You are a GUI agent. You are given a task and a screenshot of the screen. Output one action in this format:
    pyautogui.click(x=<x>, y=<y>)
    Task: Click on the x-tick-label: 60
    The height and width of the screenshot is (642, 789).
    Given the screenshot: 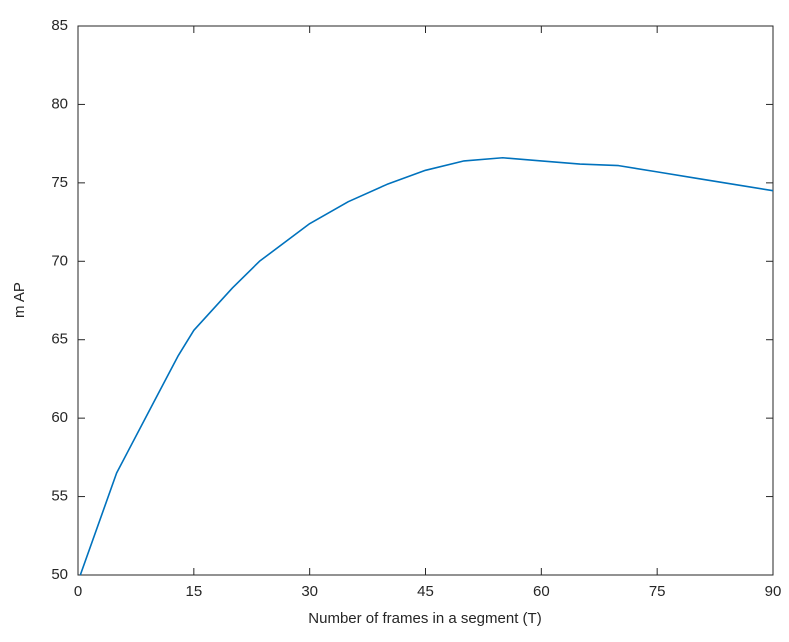 What is the action you would take?
    pyautogui.click(x=541, y=591)
    